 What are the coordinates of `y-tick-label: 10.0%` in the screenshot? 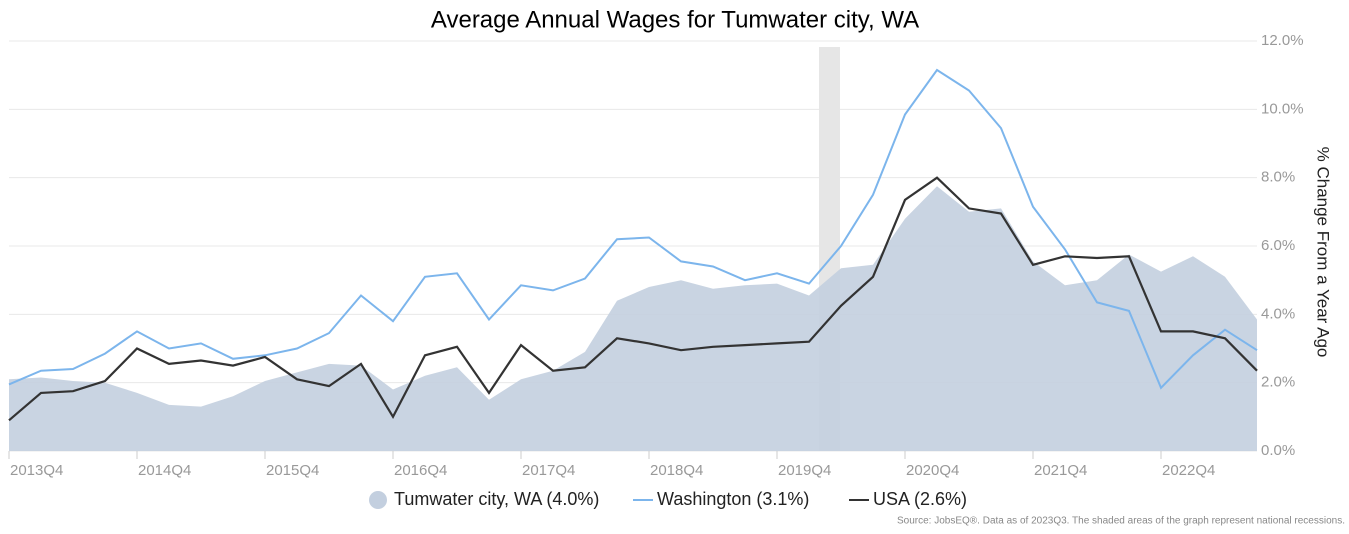 It's located at (1282, 108).